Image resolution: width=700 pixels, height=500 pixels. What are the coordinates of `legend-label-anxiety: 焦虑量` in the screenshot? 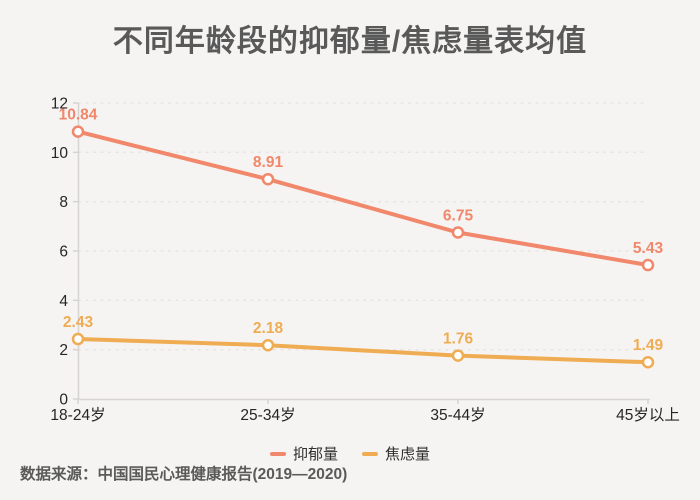 It's located at (408, 454).